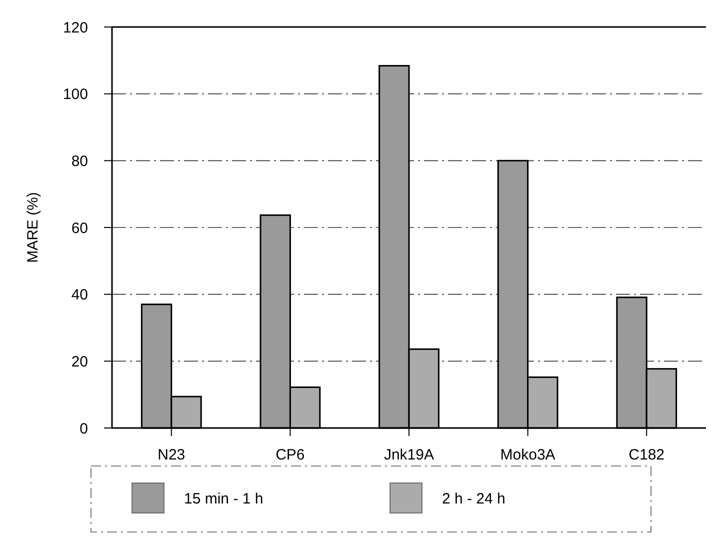 The width and height of the screenshot is (724, 548). I want to click on x-tick-label: Jnk19A, so click(409, 455).